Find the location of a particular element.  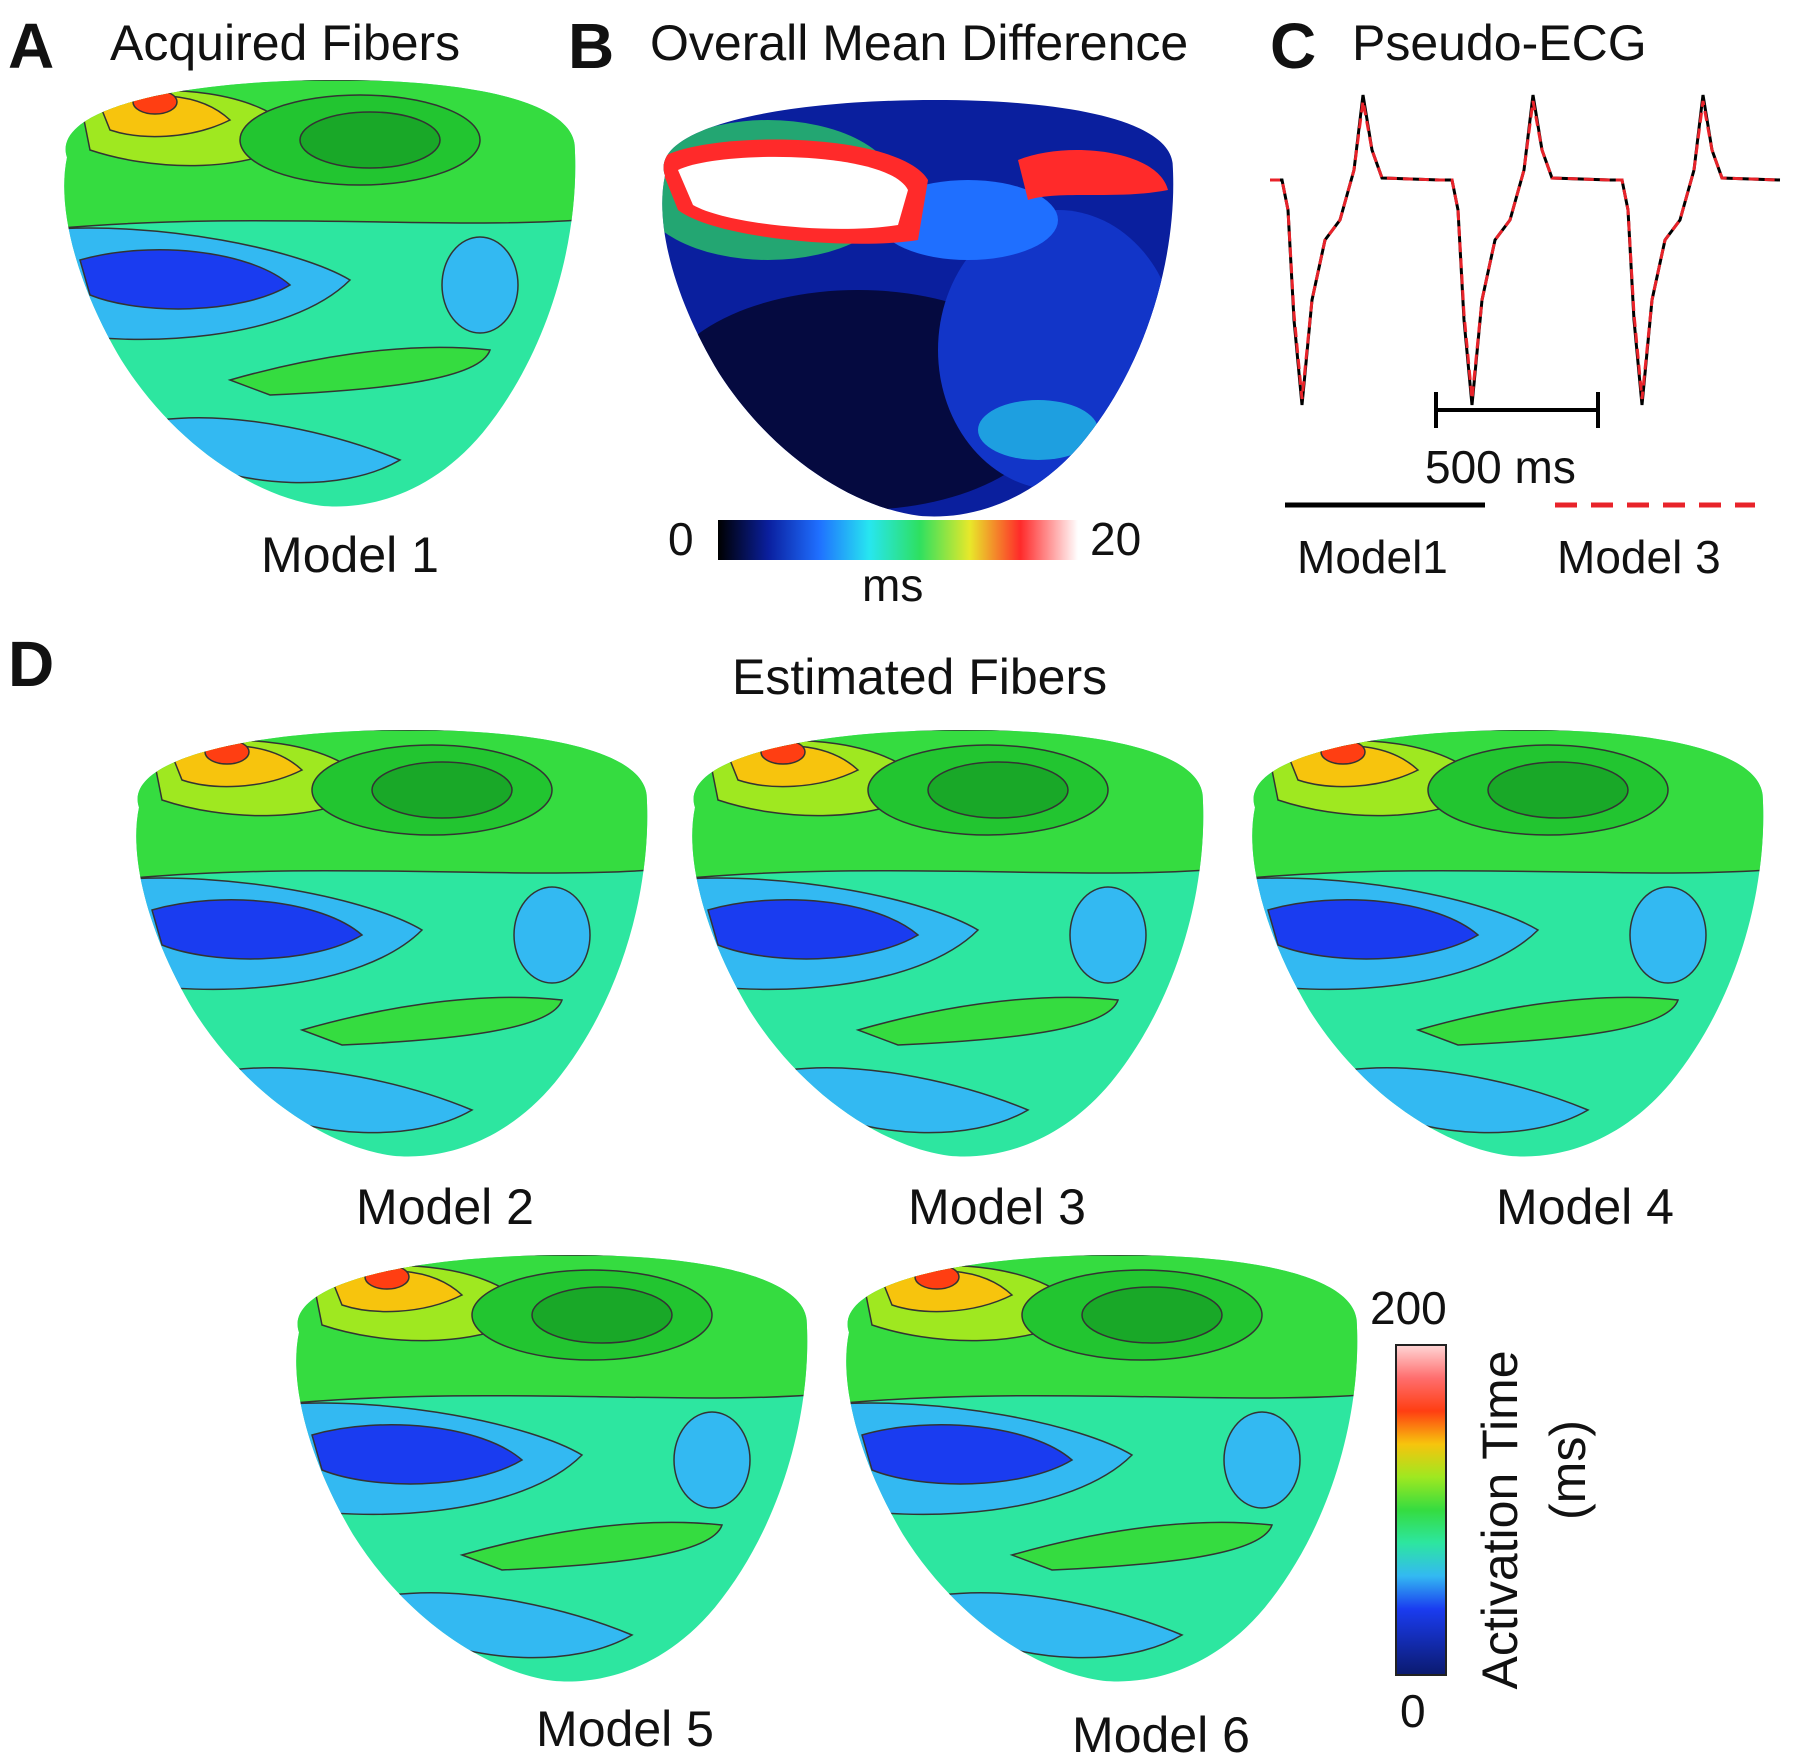

panel-a-title: Acquired Fibers is located at coordinates (285, 43).